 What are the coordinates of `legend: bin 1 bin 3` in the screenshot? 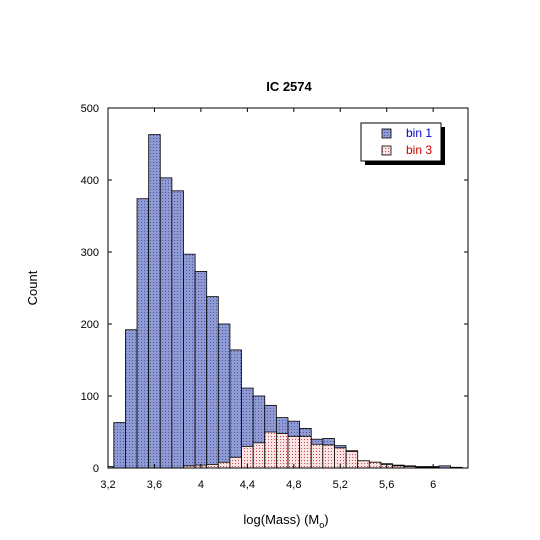 It's located at (402, 143).